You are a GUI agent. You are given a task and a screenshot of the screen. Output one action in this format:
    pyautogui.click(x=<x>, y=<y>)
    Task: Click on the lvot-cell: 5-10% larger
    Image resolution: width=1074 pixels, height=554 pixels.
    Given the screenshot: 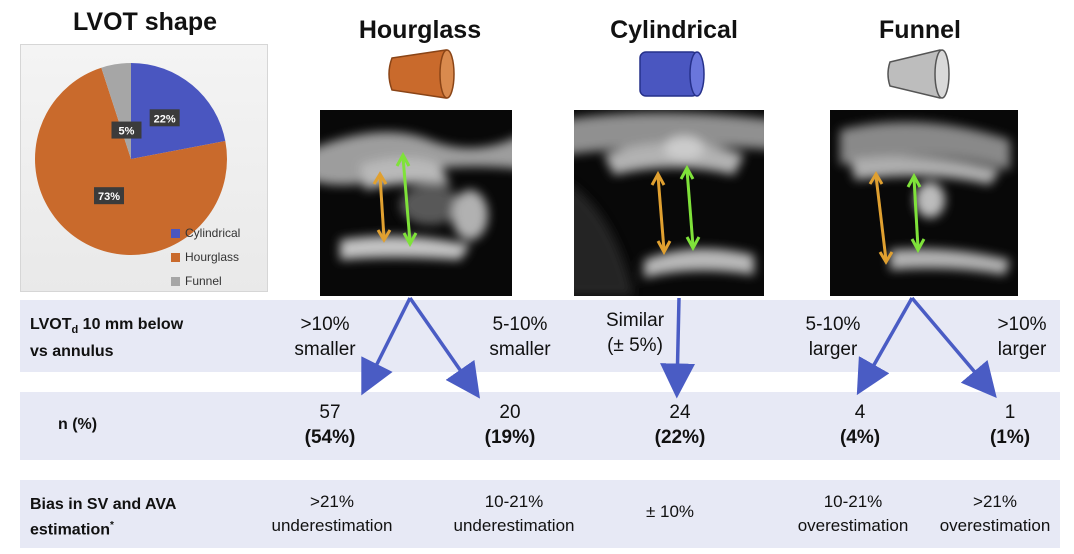 What is the action you would take?
    pyautogui.click(x=833, y=337)
    